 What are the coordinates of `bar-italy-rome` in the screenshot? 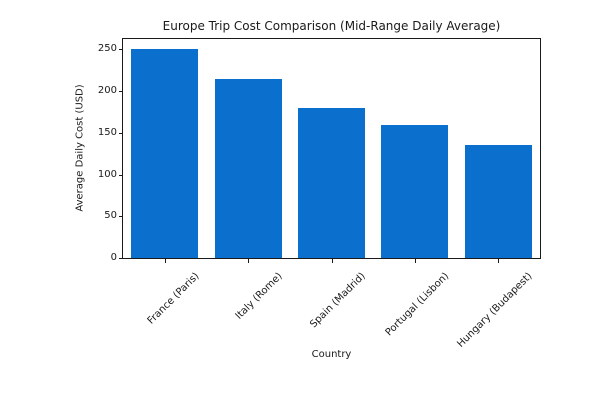 It's located at (248, 168).